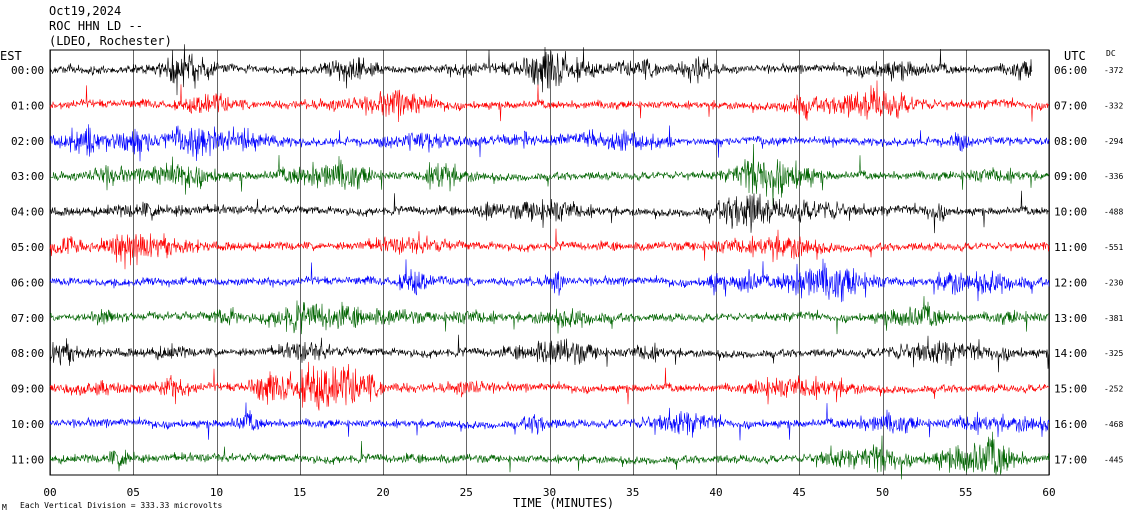  Describe the element at coordinates (27, 389) in the screenshot. I see `est-label-0900: 09:00` at that location.